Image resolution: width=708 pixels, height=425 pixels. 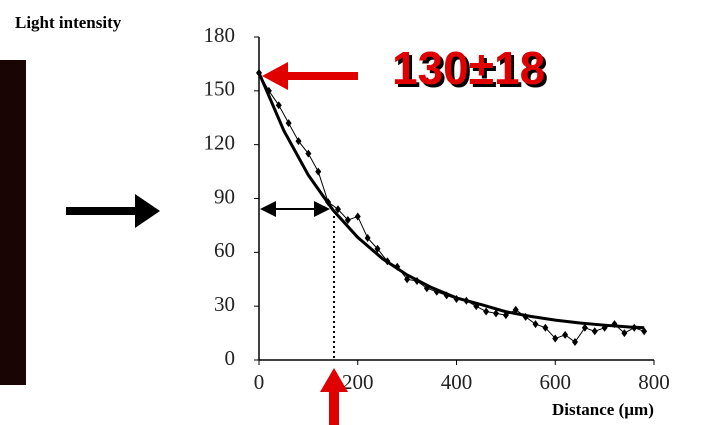 I want to click on x-tick-label: 200, so click(x=358, y=382).